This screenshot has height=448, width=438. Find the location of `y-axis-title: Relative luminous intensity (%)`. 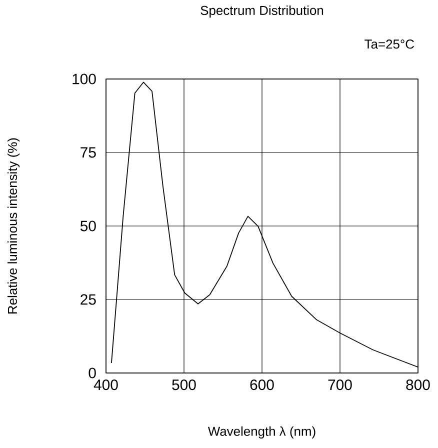

y-axis-title: Relative luminous intensity (%) is located at coordinates (14, 226).